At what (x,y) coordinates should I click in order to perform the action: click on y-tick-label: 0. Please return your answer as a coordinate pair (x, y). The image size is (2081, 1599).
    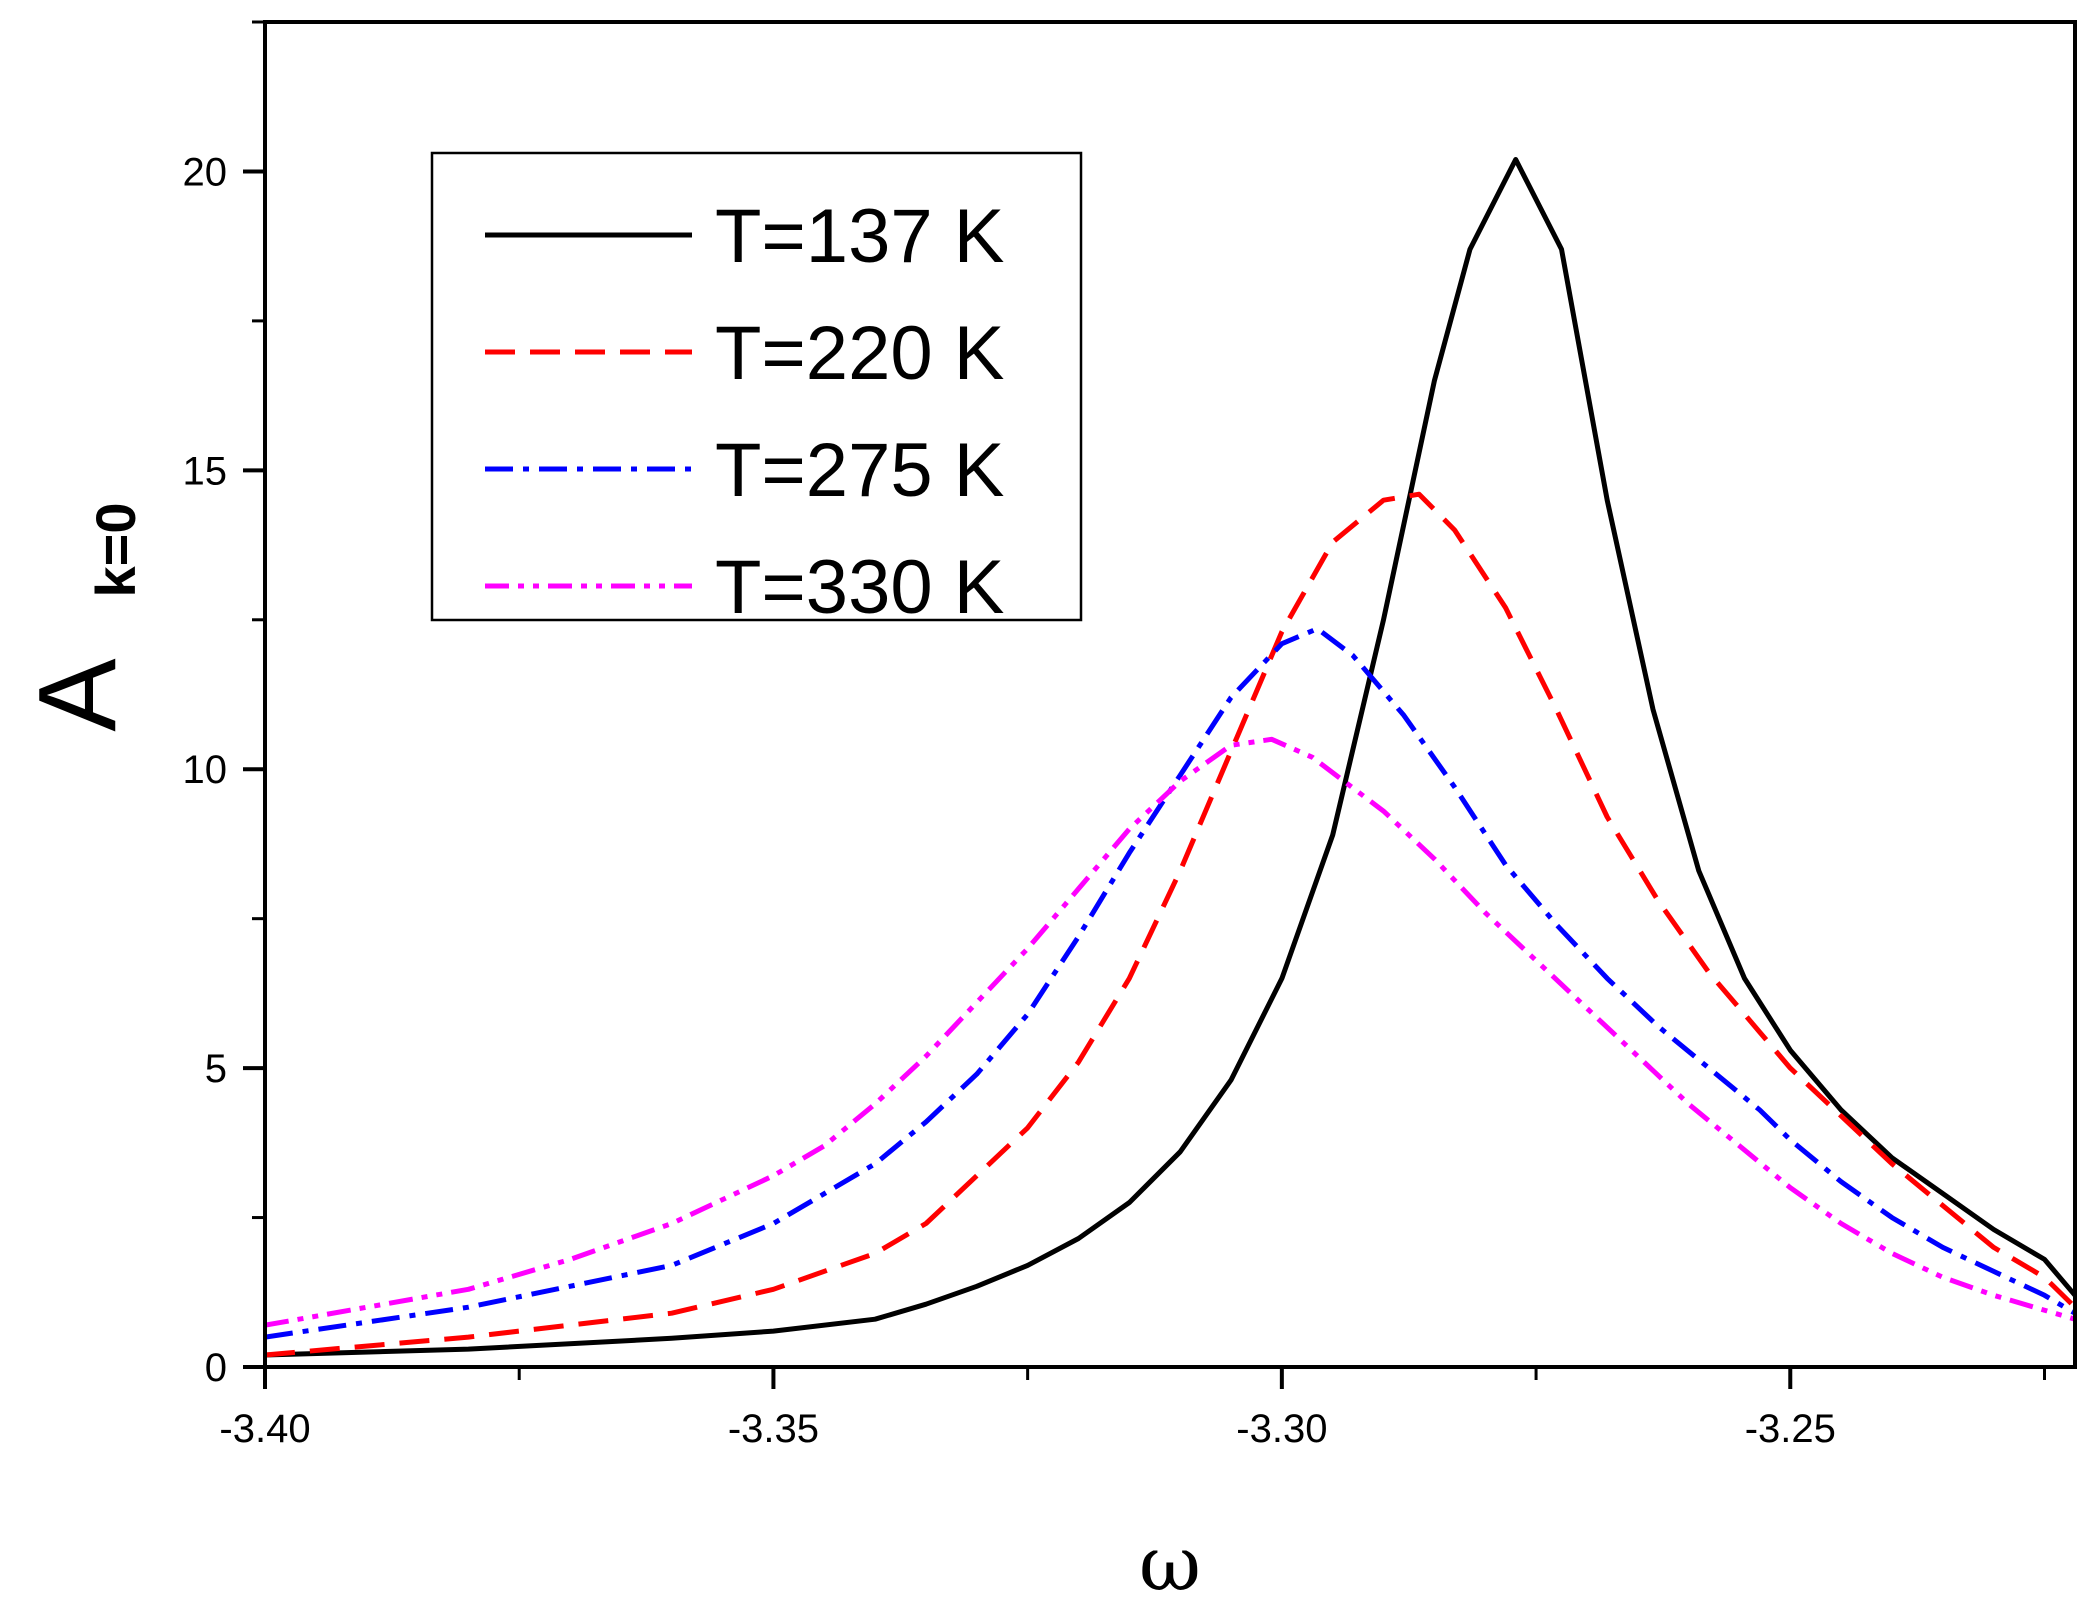
    Looking at the image, I should click on (216, 1368).